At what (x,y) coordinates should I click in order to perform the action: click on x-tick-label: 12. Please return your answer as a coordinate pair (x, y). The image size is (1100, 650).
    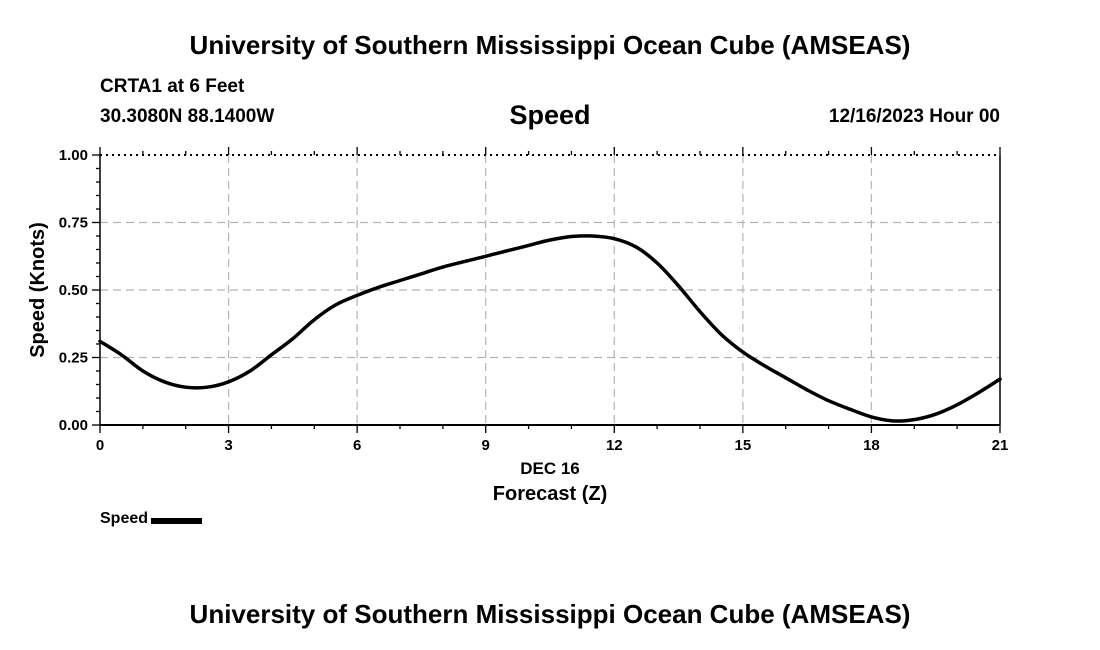
    Looking at the image, I should click on (614, 445).